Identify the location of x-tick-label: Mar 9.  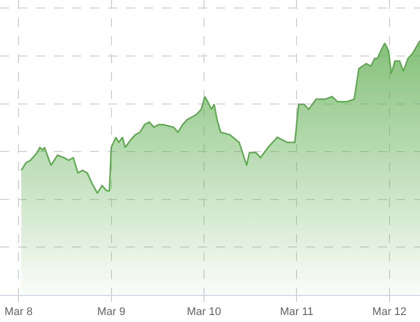
(111, 312).